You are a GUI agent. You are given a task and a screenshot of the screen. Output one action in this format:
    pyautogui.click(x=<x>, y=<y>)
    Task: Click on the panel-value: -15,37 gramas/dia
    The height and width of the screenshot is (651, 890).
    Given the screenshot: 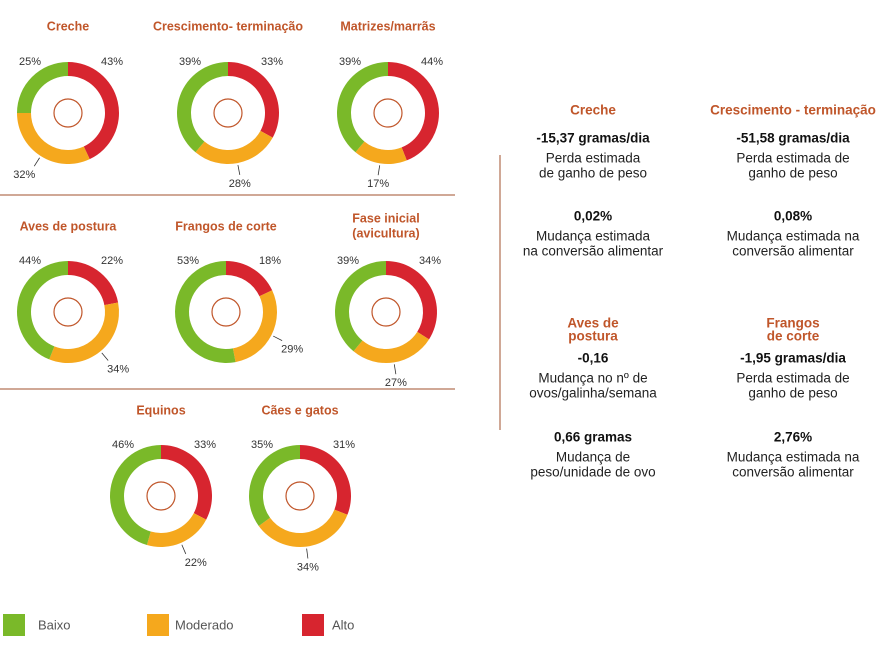 What is the action you would take?
    pyautogui.click(x=593, y=138)
    